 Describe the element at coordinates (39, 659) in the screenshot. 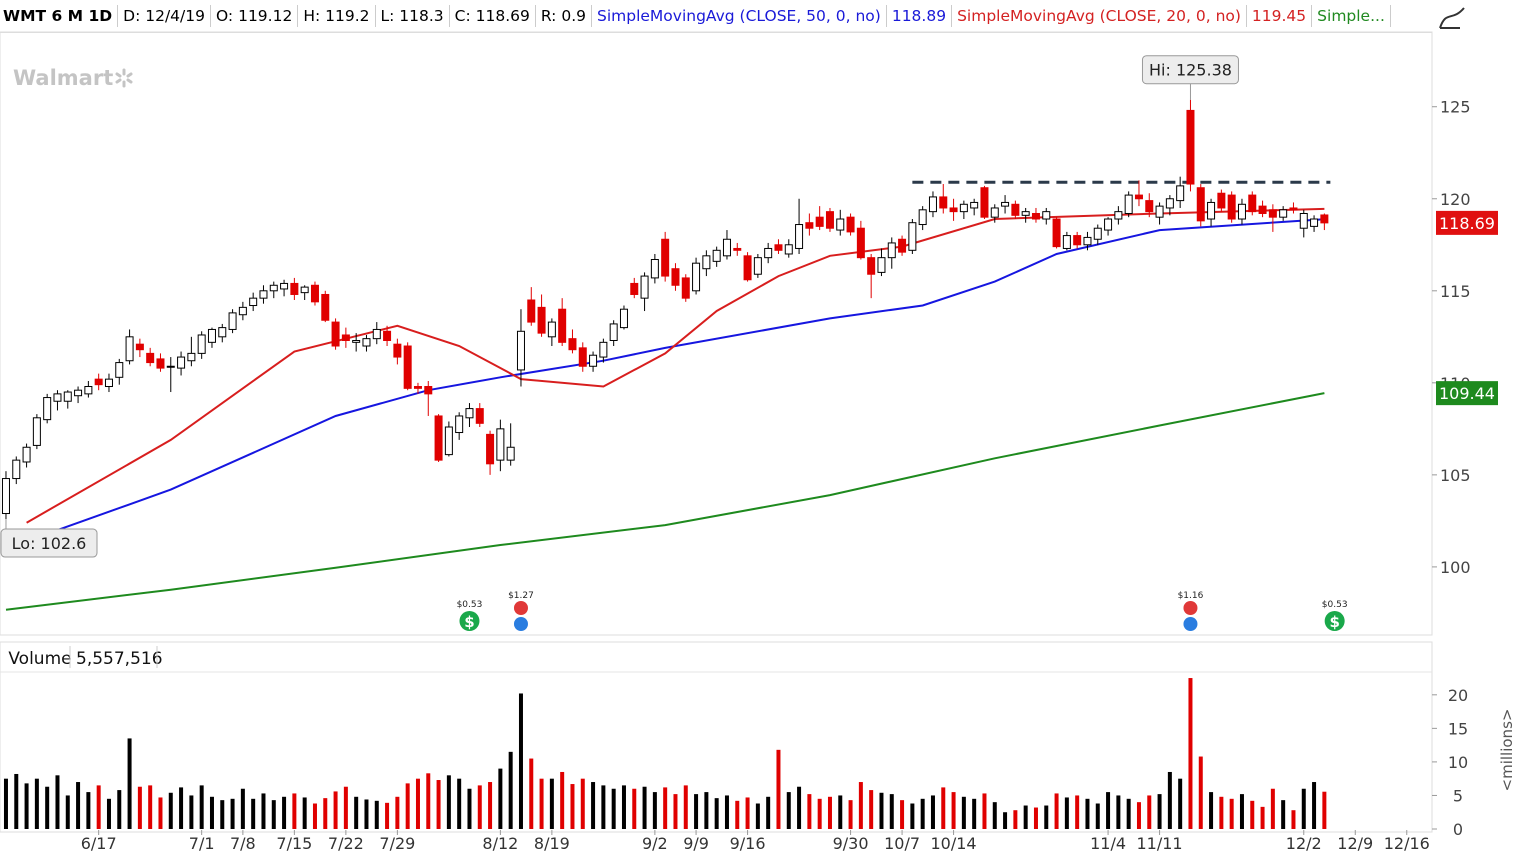

I see `volume-title: Volume` at that location.